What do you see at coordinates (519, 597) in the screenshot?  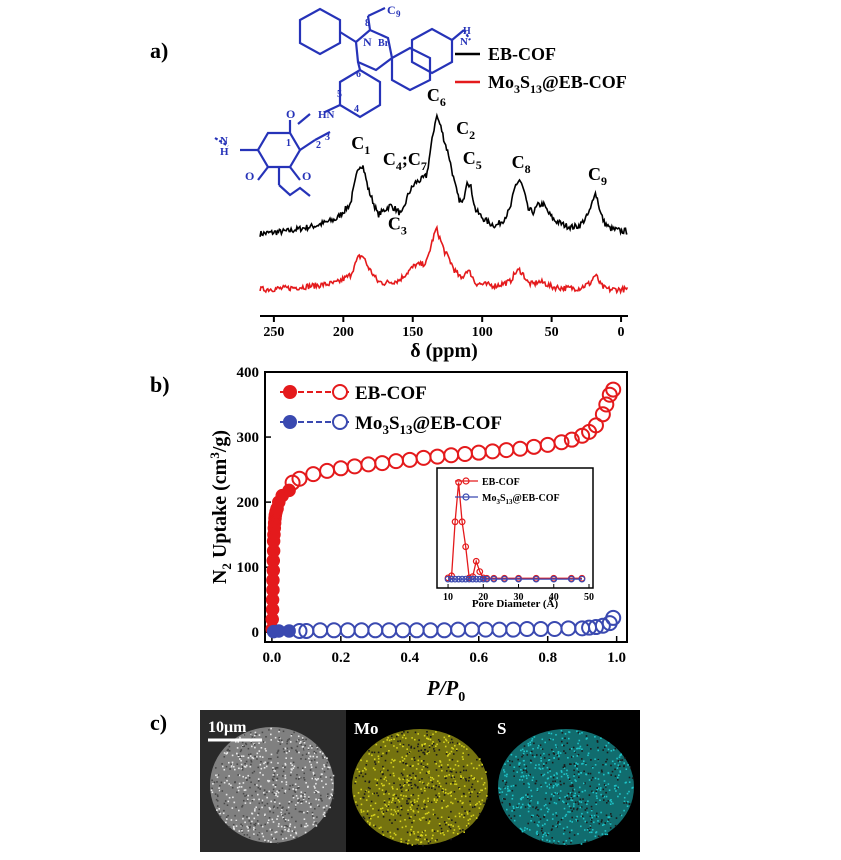 I see `inset-x-tick-label: 30` at bounding box center [519, 597].